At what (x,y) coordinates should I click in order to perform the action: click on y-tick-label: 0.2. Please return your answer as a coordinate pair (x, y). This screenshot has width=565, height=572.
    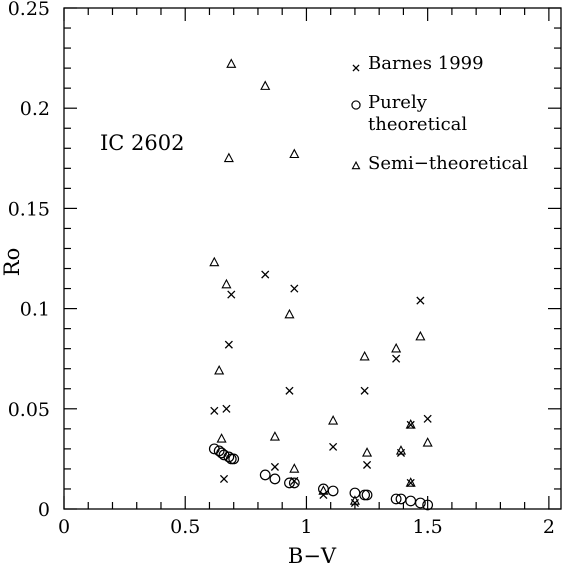
    Looking at the image, I should click on (35, 109).